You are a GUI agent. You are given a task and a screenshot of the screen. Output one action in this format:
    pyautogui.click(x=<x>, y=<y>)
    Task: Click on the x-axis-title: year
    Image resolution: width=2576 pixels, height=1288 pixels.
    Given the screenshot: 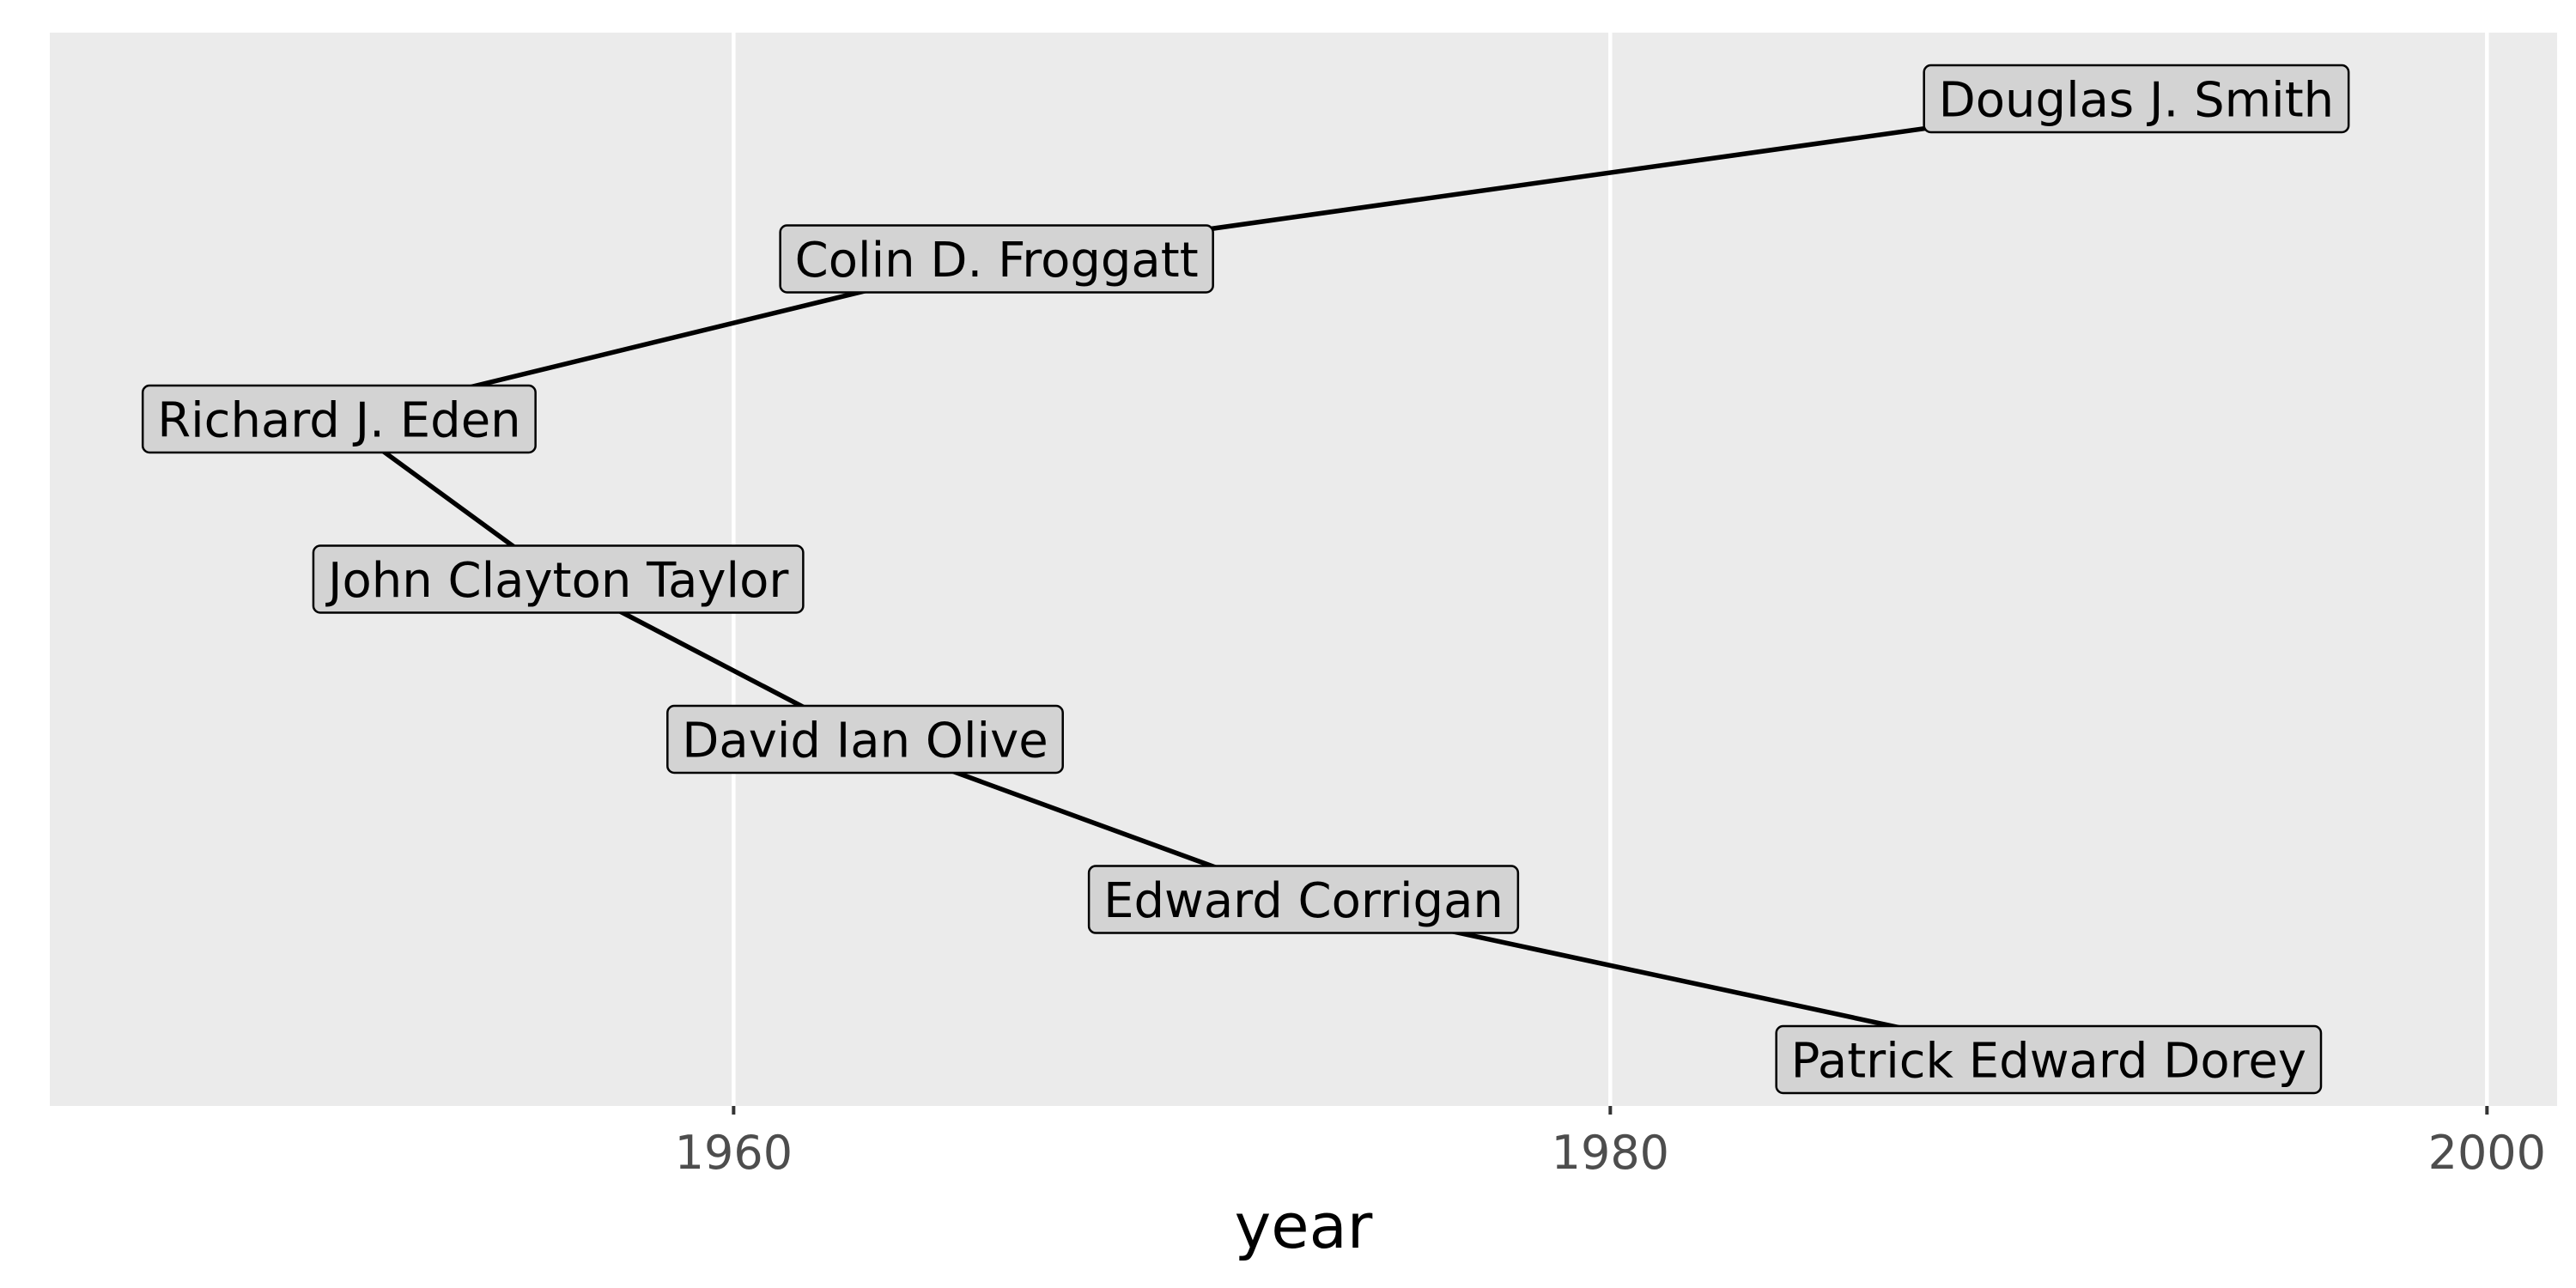 What is the action you would take?
    pyautogui.click(x=1304, y=1226)
    